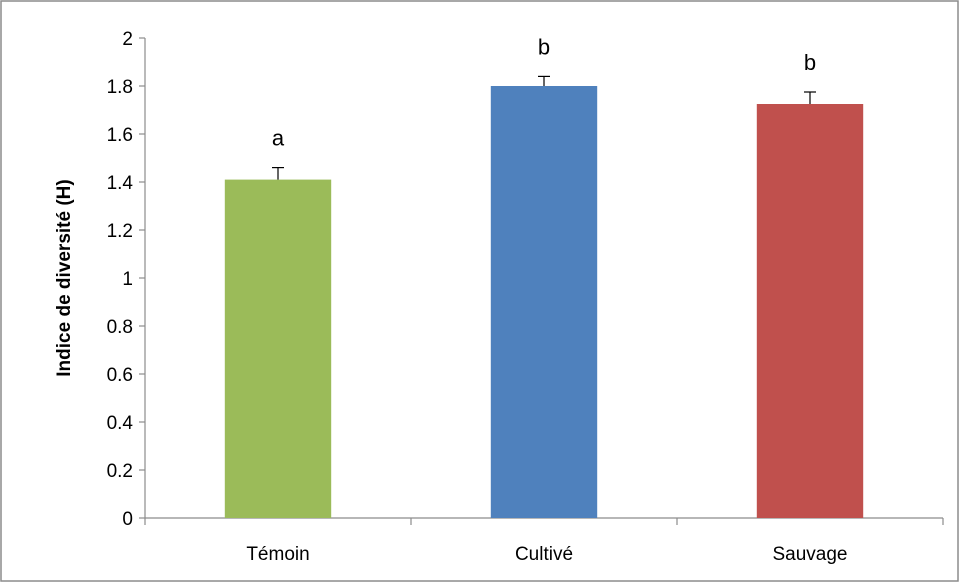  I want to click on y-tick-label: 0.6, so click(120, 375).